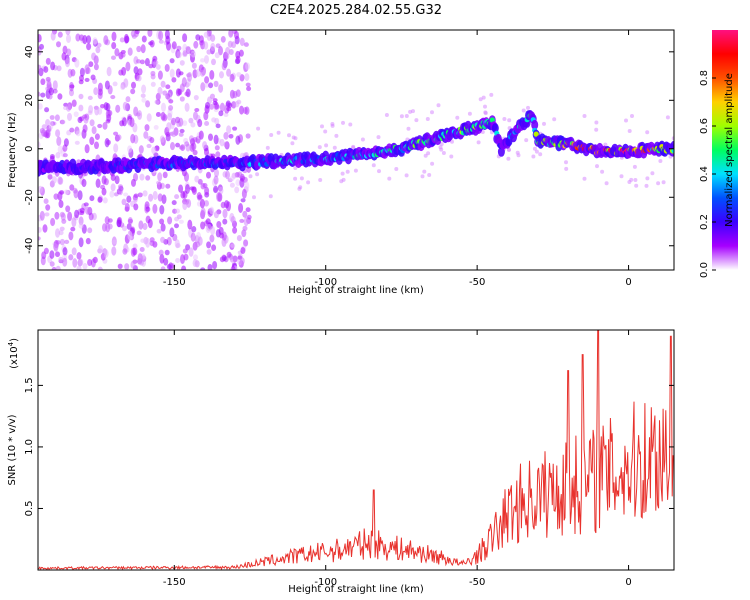 This screenshot has width=750, height=600. I want to click on spectrogram-ridge-cell, so click(535, 124).